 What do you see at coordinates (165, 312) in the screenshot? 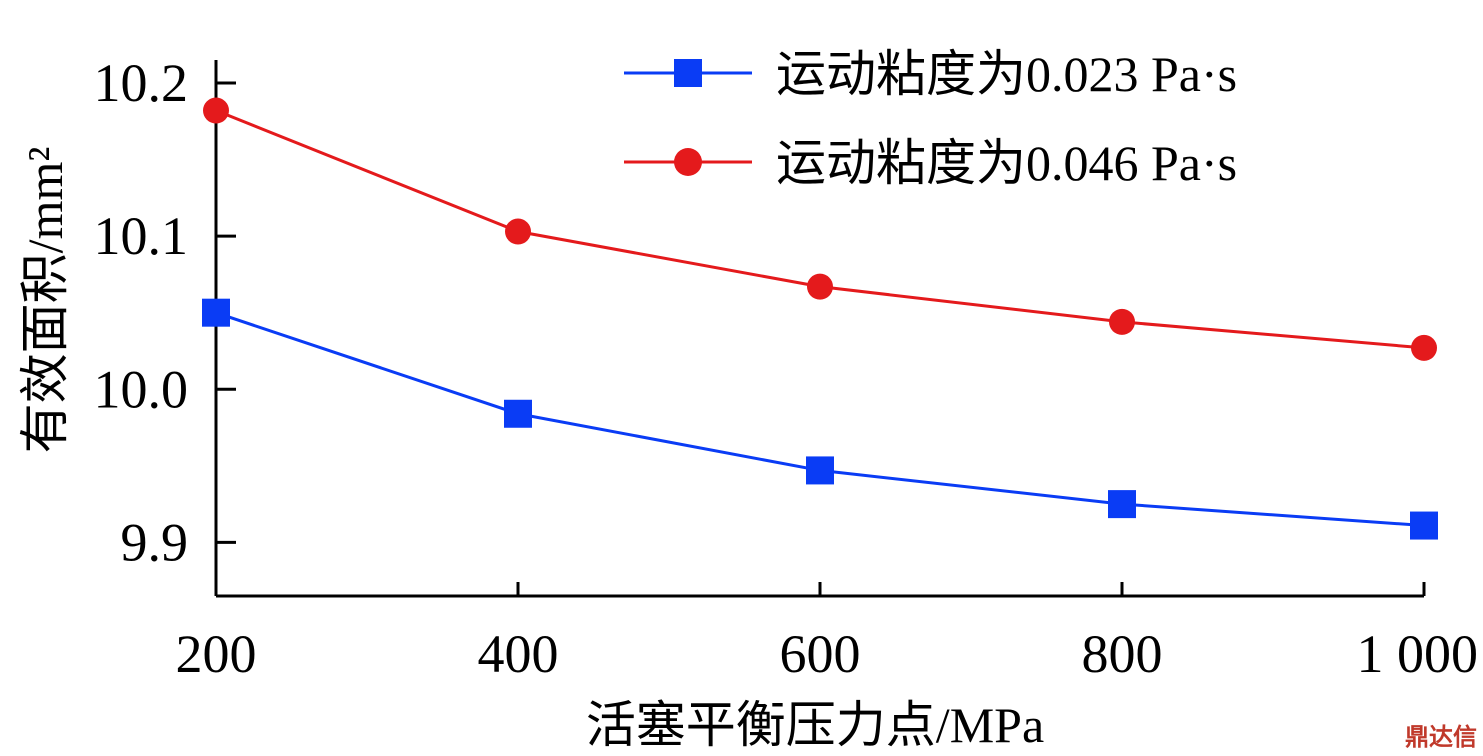
I see `y-ticks: 9.9 10.0 10.1 10.2` at bounding box center [165, 312].